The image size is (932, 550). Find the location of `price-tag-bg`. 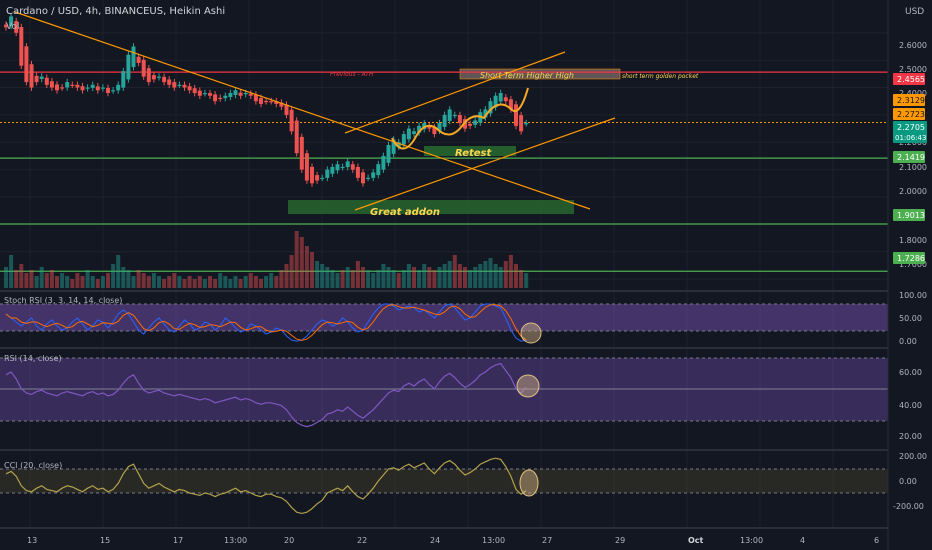

price-tag-bg is located at coordinates (909, 157).